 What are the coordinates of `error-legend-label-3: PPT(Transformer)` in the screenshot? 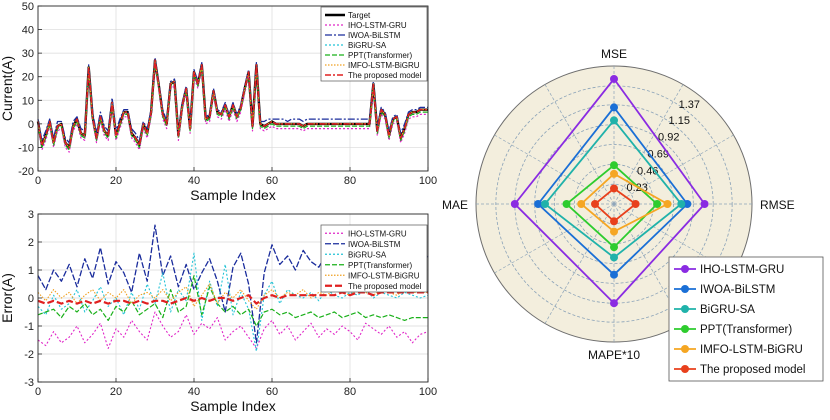 It's located at (380, 265).